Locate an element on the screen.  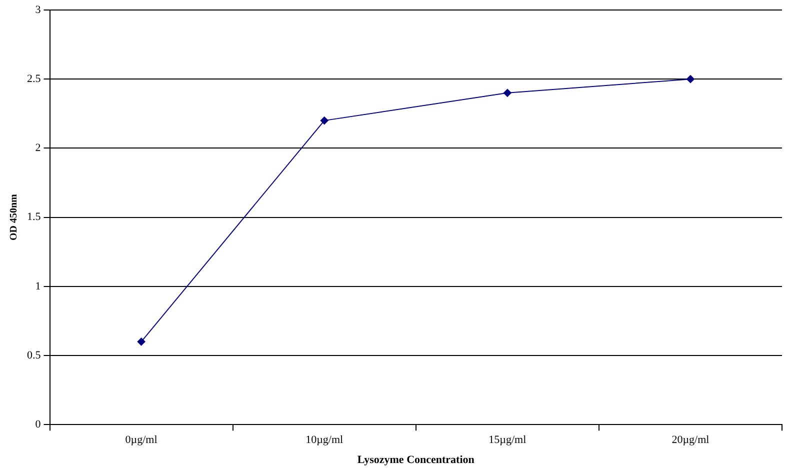
x-axis-title: Lysozyme Concentration is located at coordinates (415, 460).